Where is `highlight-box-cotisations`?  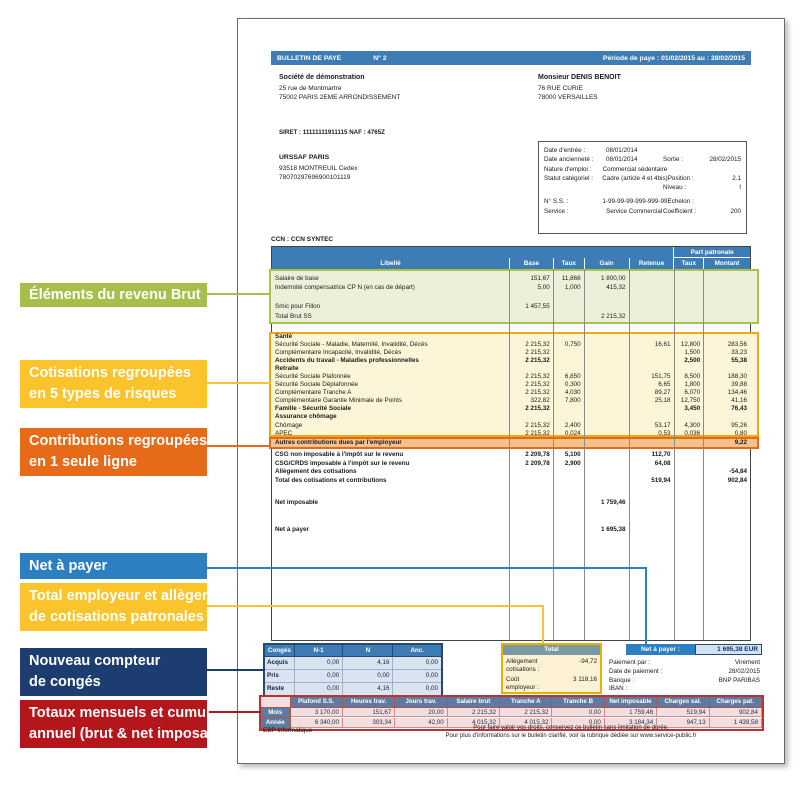 highlight-box-cotisations is located at coordinates (514, 384).